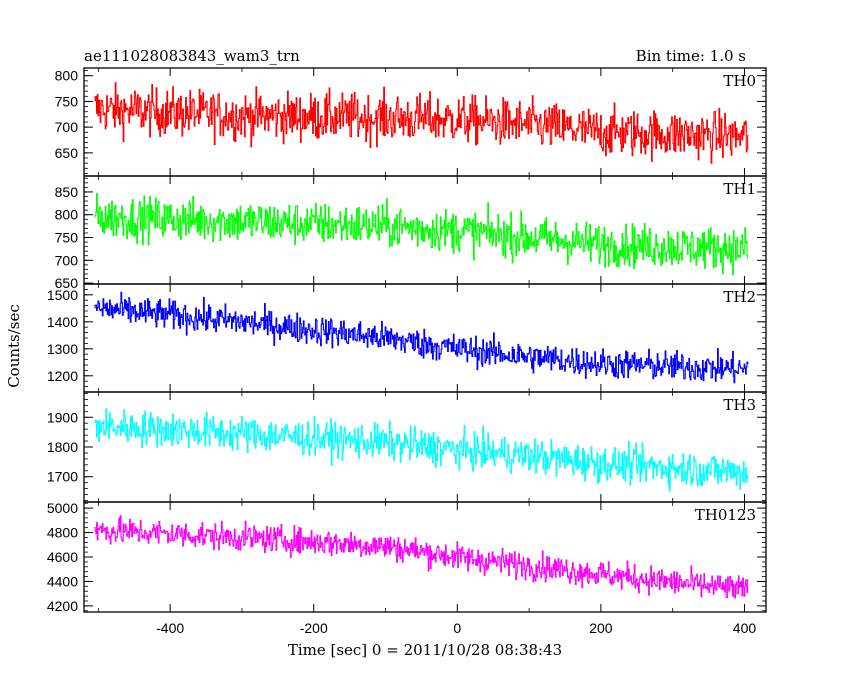 Image resolution: width=850 pixels, height=680 pixels. I want to click on y-tick-label: 1700, so click(62, 477).